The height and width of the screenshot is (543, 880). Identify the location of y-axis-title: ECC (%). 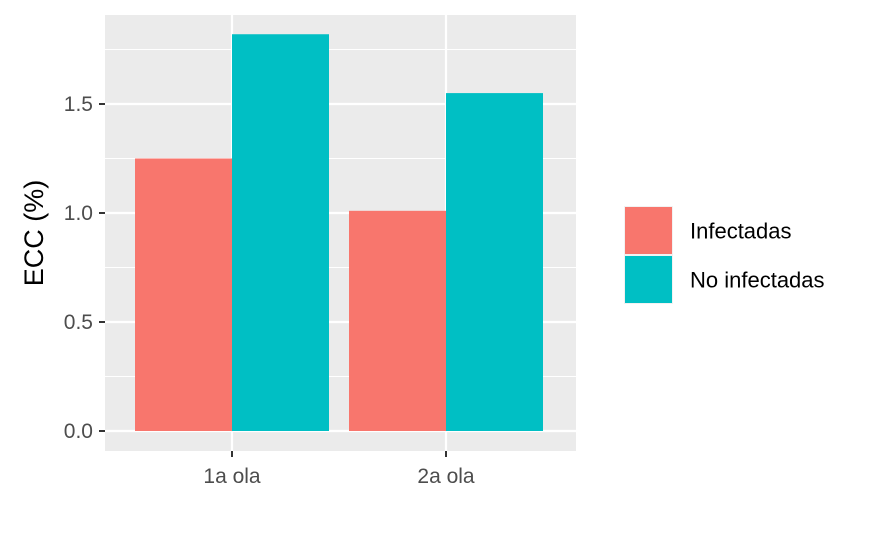
(34, 233).